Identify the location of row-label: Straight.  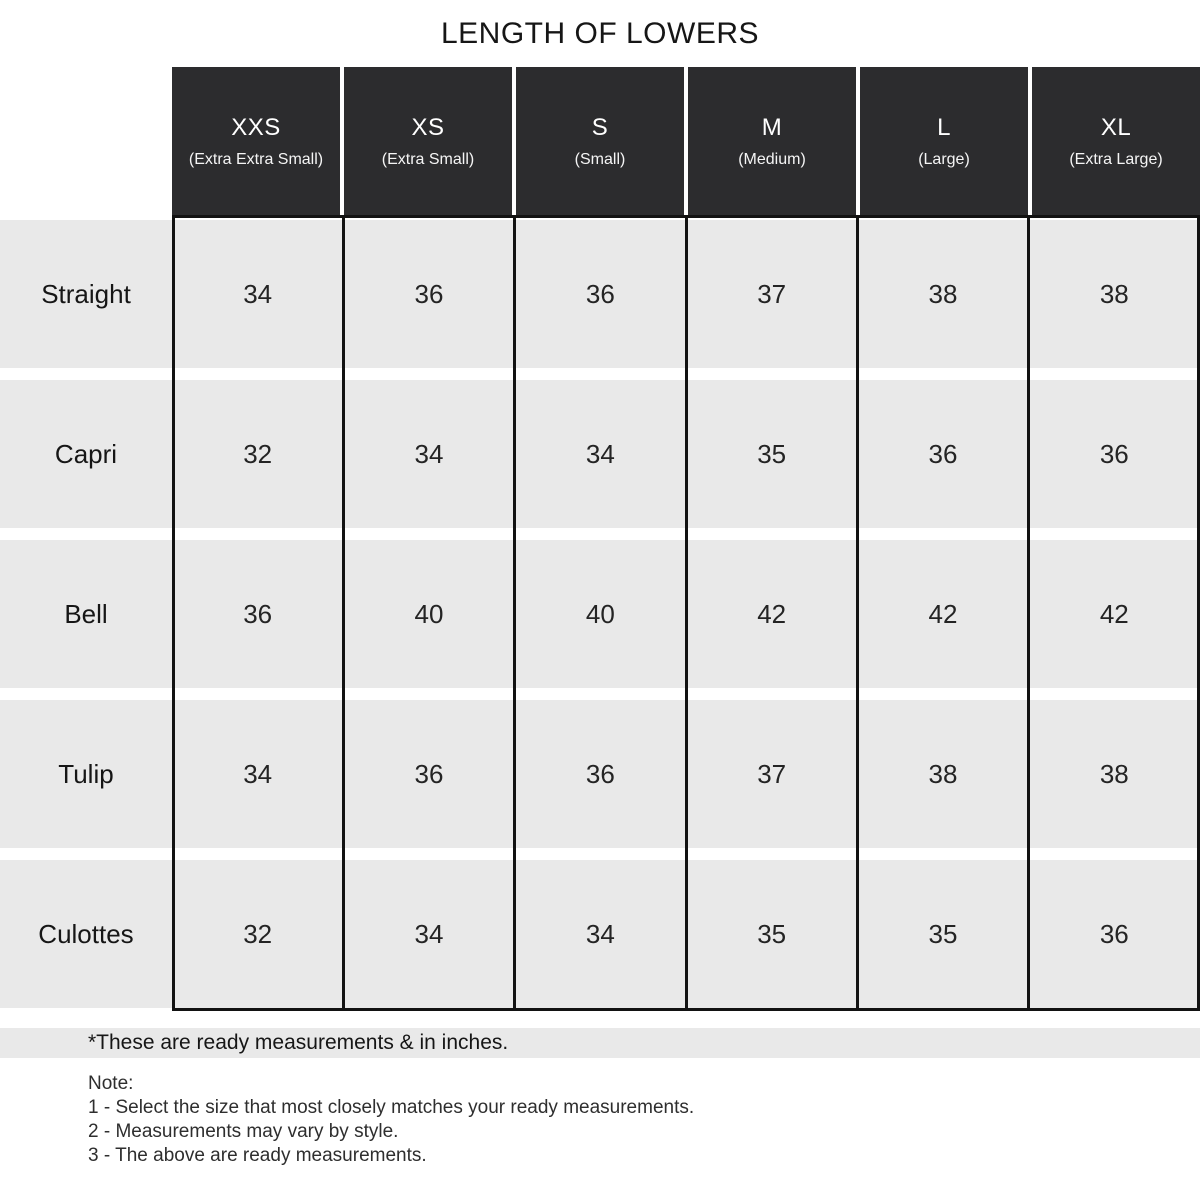
(86, 294).